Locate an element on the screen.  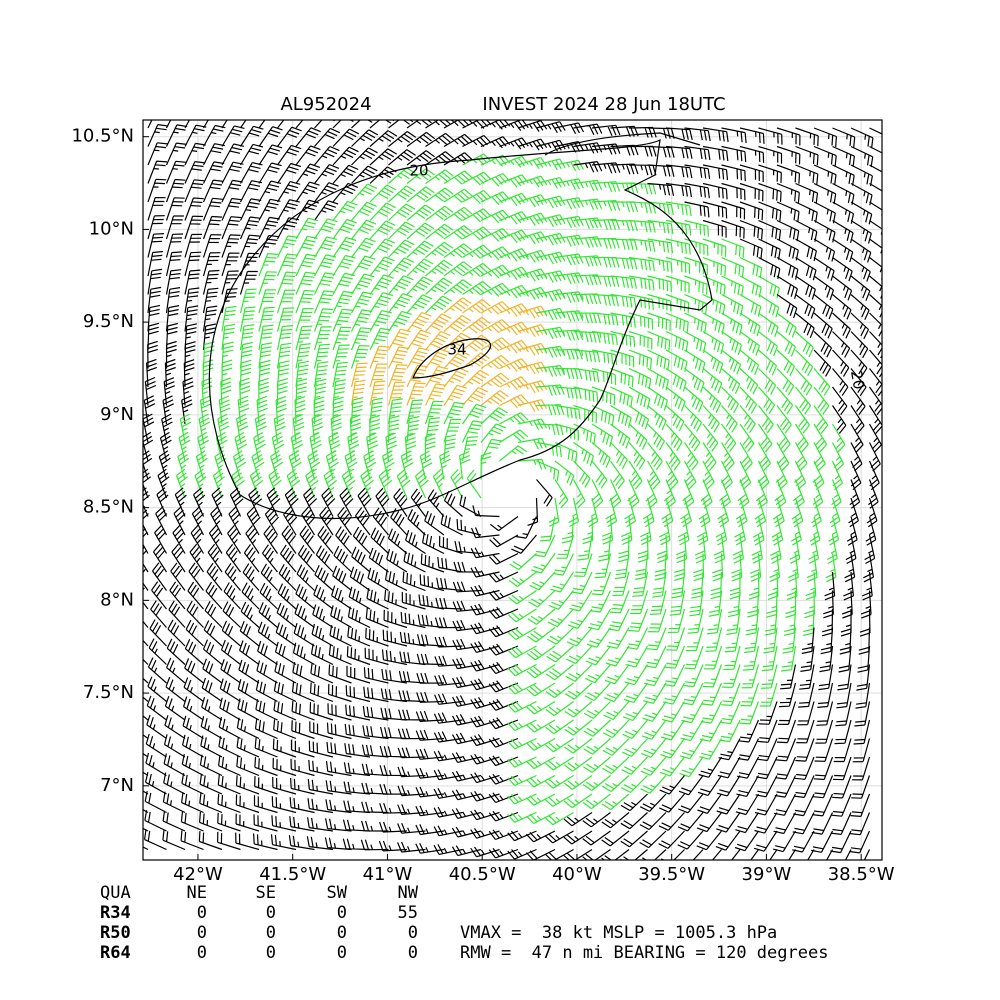
table-header: NW is located at coordinates (408, 893).